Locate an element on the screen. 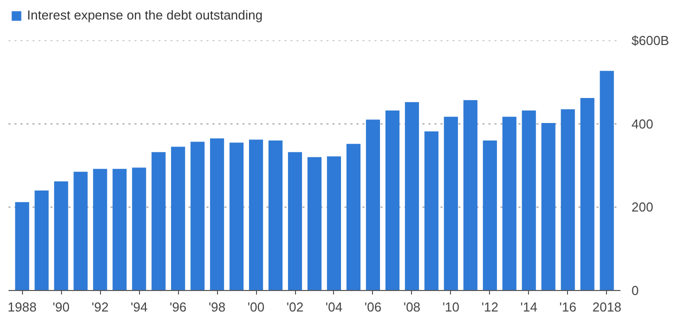 This screenshot has height=334, width=686. x-tick-label: '16 is located at coordinates (567, 307).